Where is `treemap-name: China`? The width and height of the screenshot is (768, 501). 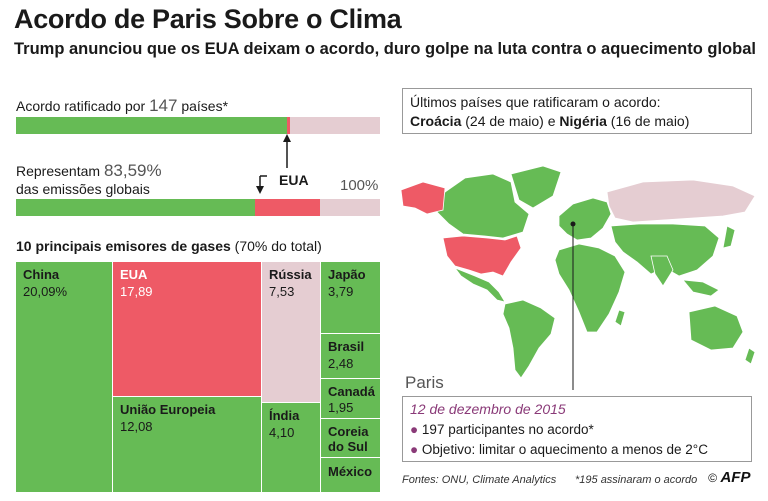
treemap-name: China is located at coordinates (41, 274).